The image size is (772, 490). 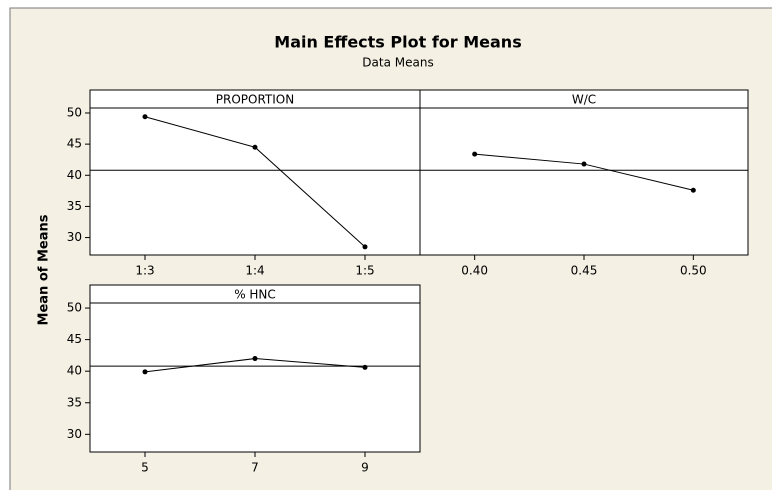 I want to click on x-tick-label: 9, so click(x=365, y=468).